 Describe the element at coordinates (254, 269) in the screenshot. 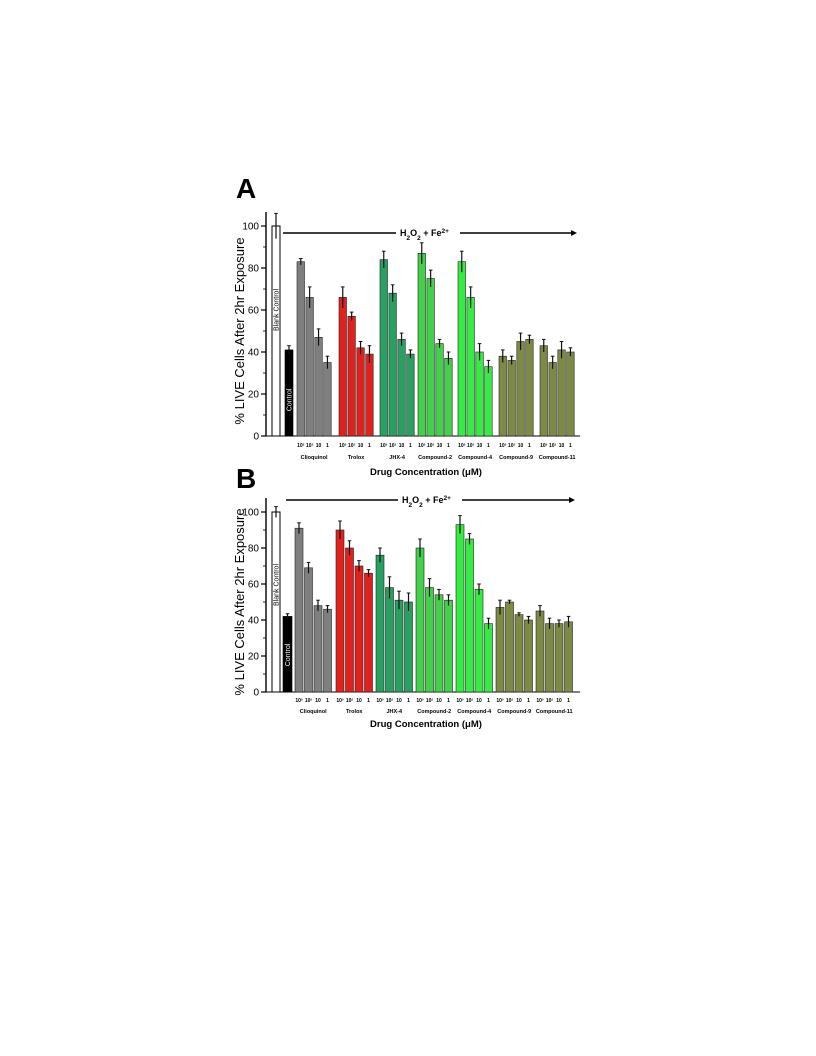

I see `y-tick-label: 80` at that location.